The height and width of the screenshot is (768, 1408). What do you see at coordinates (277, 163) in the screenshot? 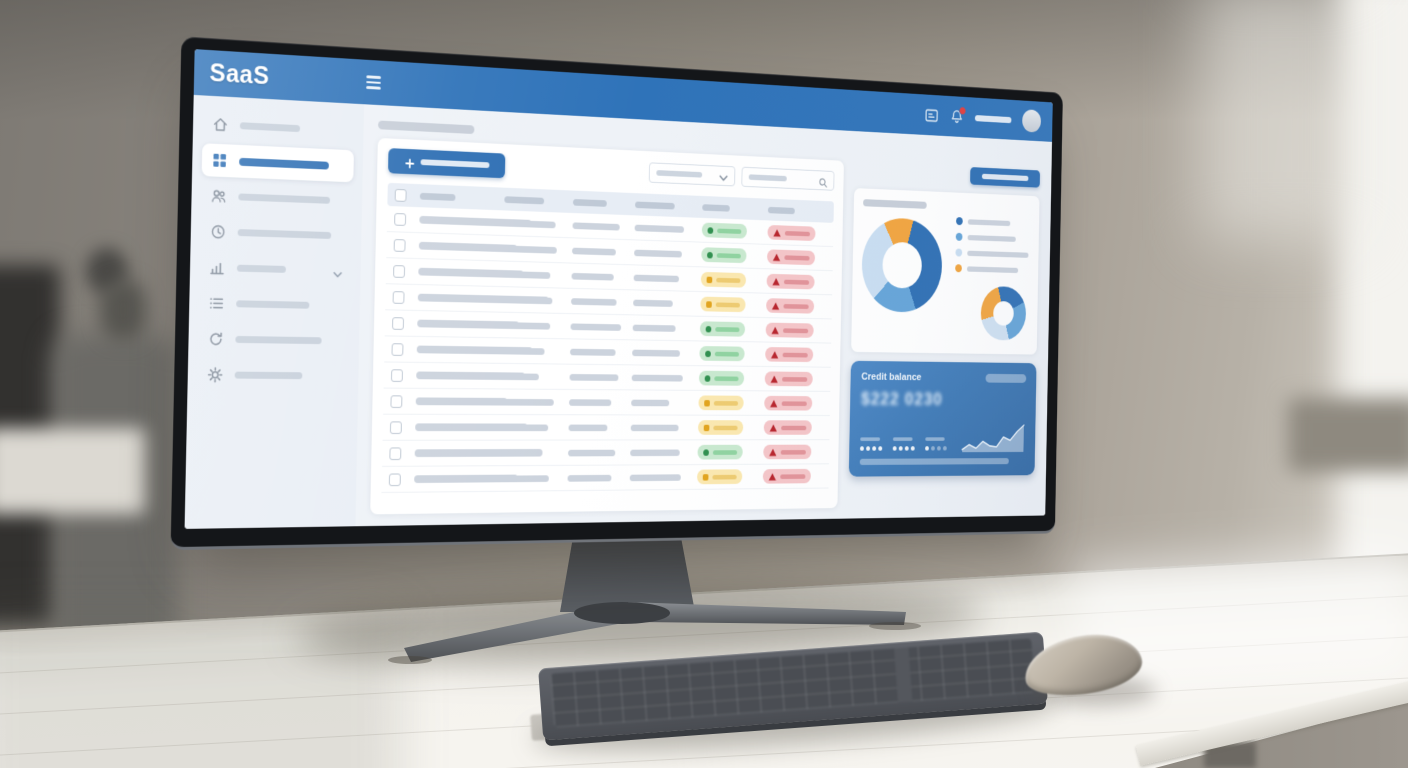
I see `sidebar-item-grid` at bounding box center [277, 163].